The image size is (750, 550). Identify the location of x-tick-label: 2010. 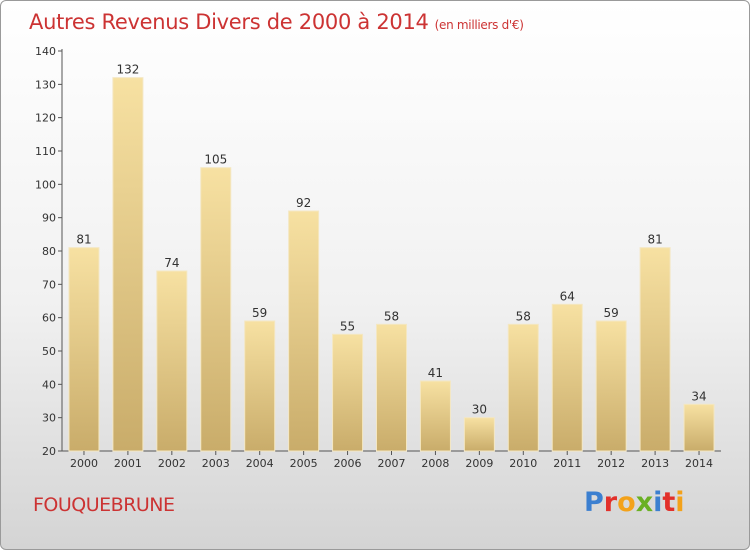
(523, 463).